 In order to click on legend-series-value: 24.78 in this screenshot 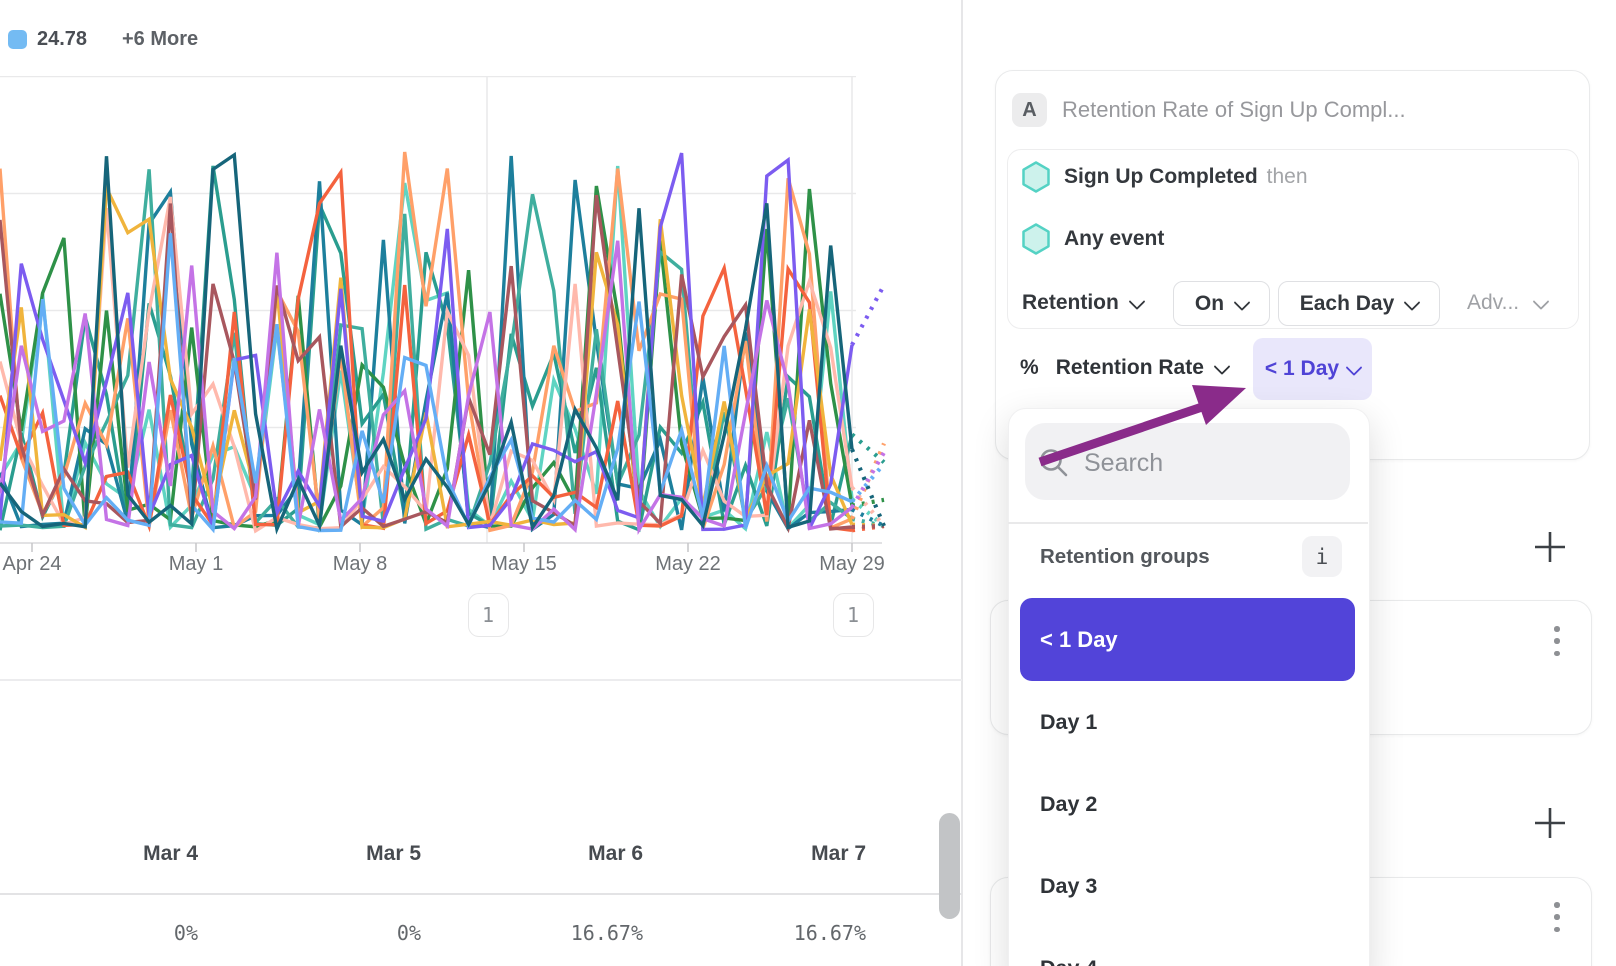, I will do `click(62, 39)`.